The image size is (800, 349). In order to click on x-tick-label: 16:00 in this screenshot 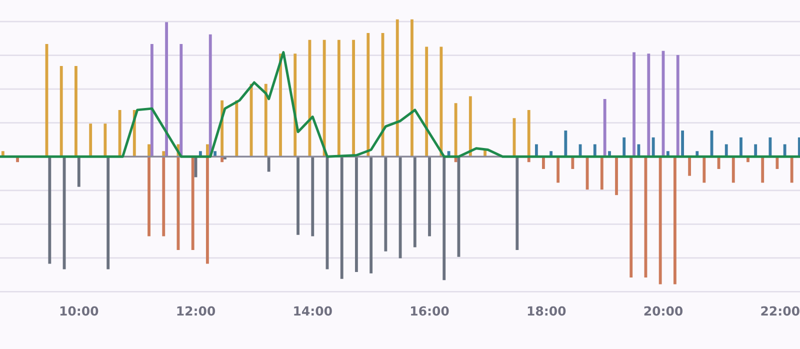, I will do `click(430, 311)`.